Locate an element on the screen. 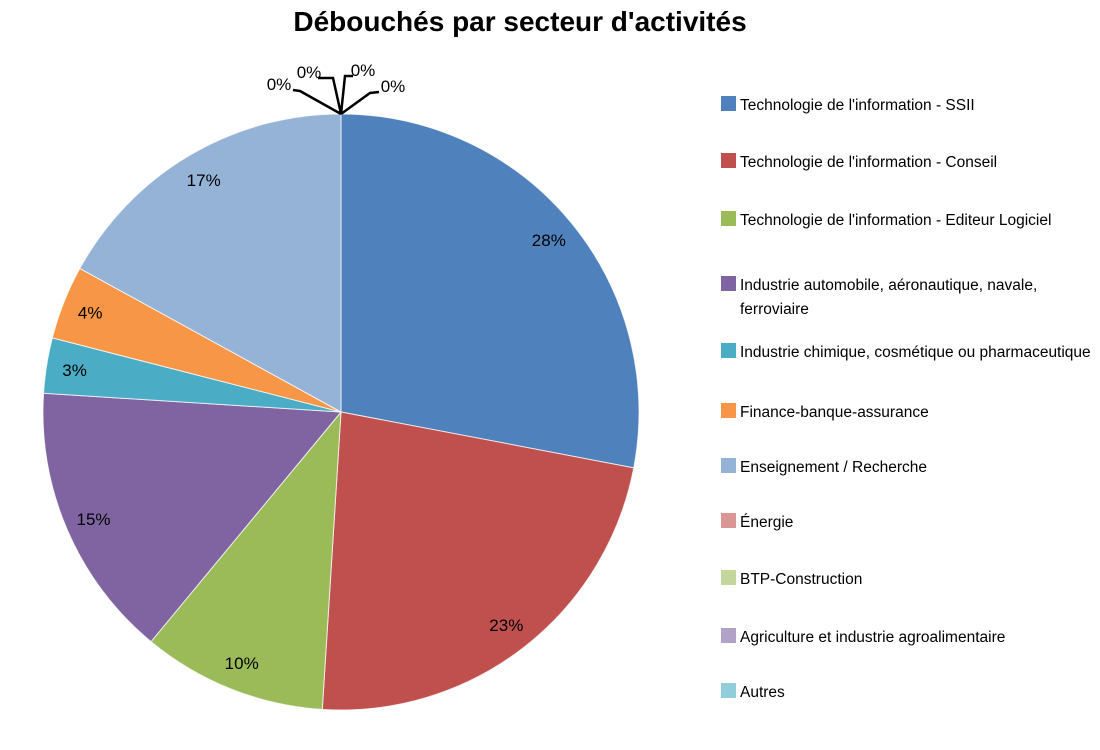 Image resolution: width=1100 pixels, height=750 pixels. slice-percent-label: 4% is located at coordinates (90, 313).